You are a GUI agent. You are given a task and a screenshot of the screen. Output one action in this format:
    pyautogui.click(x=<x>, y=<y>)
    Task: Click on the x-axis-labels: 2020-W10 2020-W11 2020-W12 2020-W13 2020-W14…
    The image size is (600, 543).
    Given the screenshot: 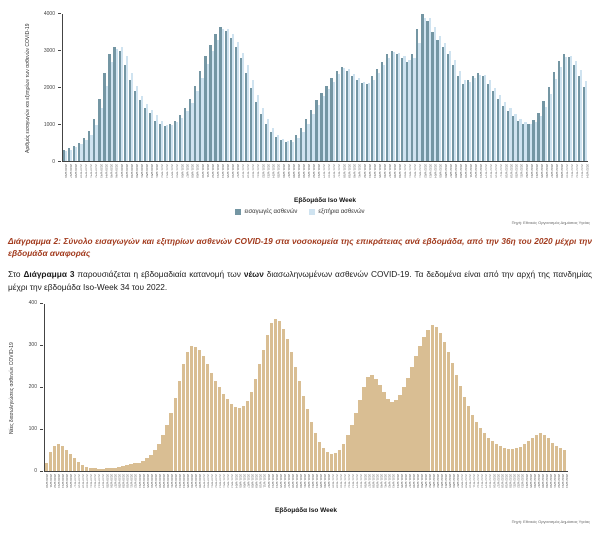 What is the action you would take?
    pyautogui.click(x=306, y=489)
    